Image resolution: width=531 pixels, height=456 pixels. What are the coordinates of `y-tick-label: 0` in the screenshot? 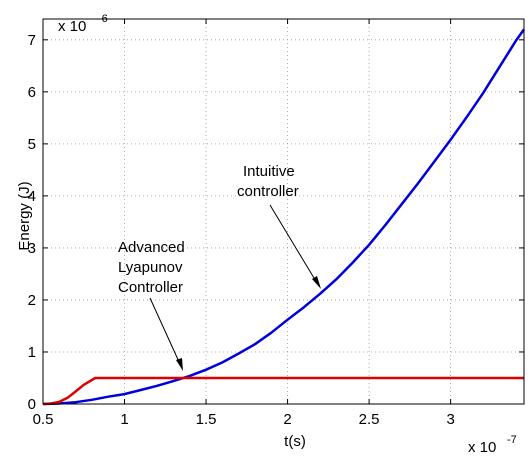 It's located at (32, 404).